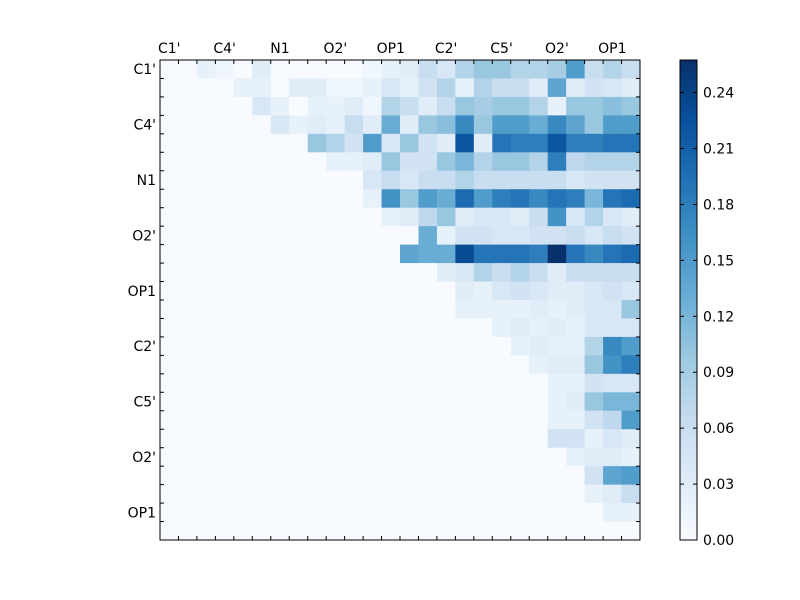 This screenshot has height=600, width=800. I want to click on y-tick-label: N1, so click(146, 181).